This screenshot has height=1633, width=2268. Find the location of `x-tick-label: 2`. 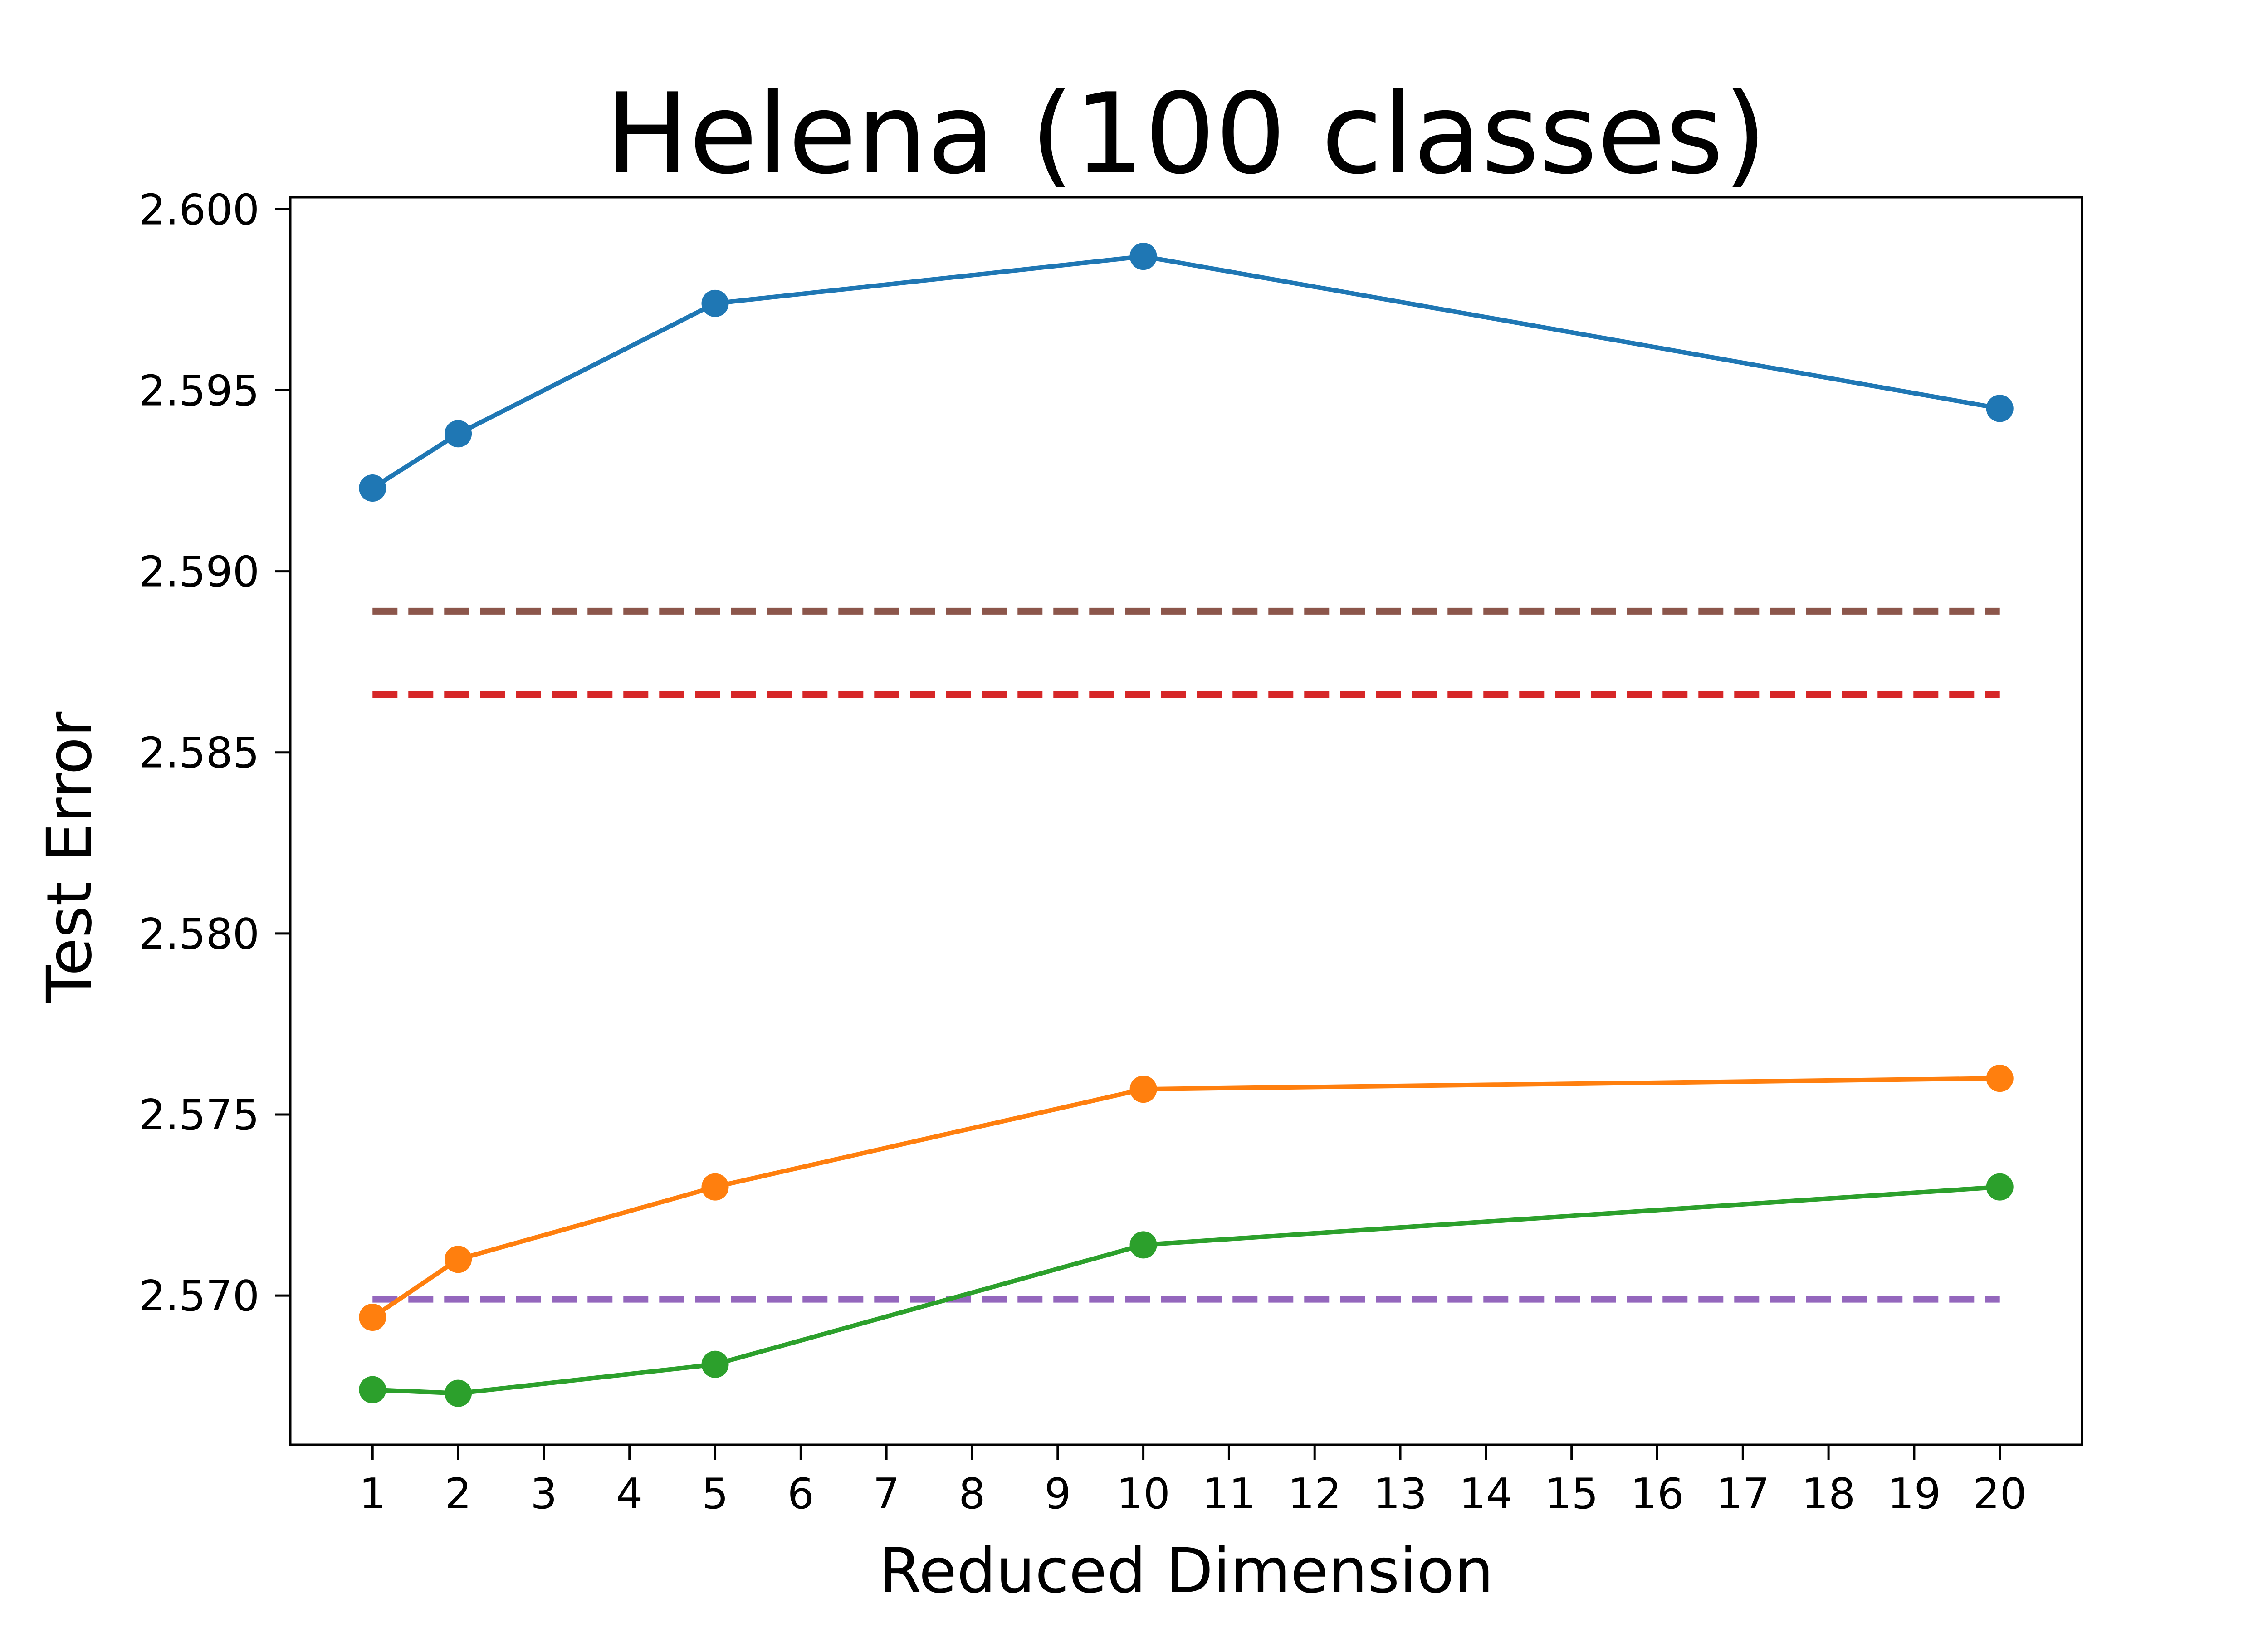

x-tick-label: 2 is located at coordinates (458, 1493).